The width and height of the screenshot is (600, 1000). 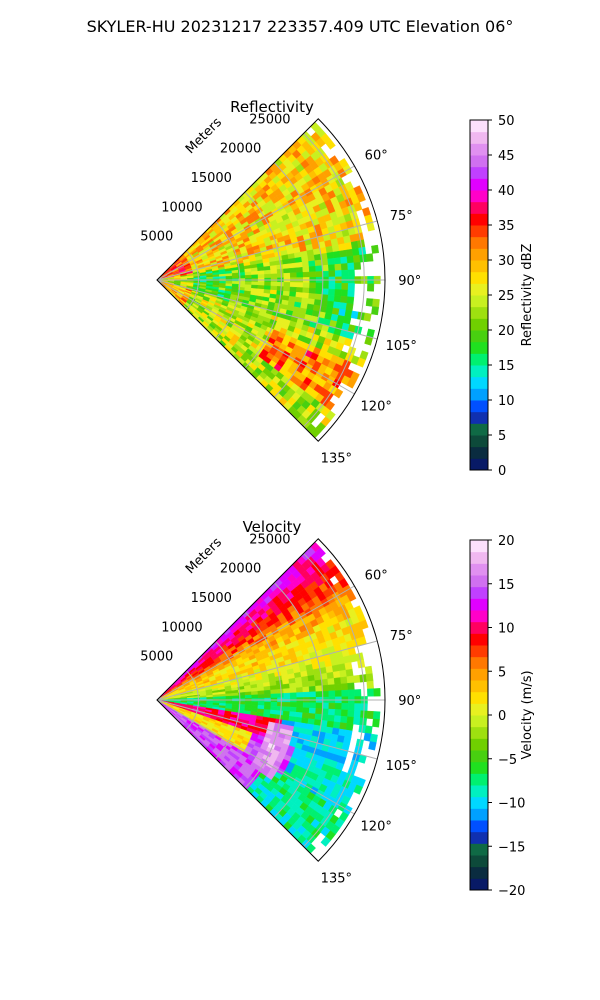 I want to click on sector-border, so click(x=271, y=700).